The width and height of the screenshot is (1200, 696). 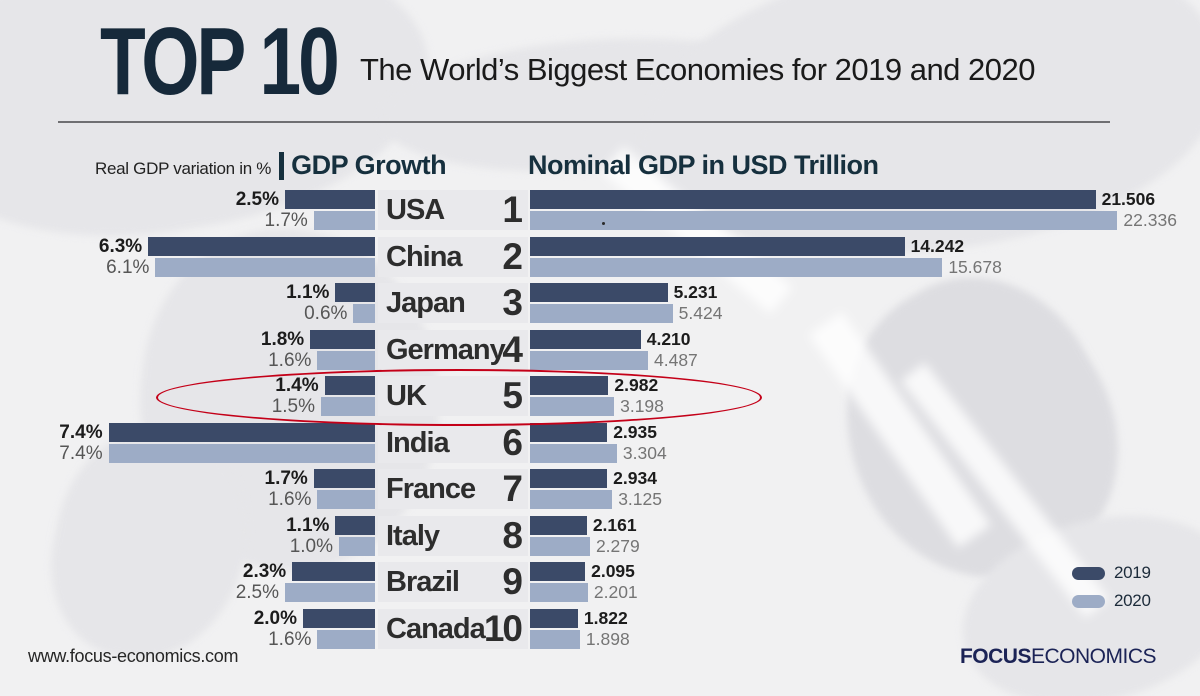 What do you see at coordinates (614, 524) in the screenshot?
I see `nominal-gdp-value-2019: 2.161` at bounding box center [614, 524].